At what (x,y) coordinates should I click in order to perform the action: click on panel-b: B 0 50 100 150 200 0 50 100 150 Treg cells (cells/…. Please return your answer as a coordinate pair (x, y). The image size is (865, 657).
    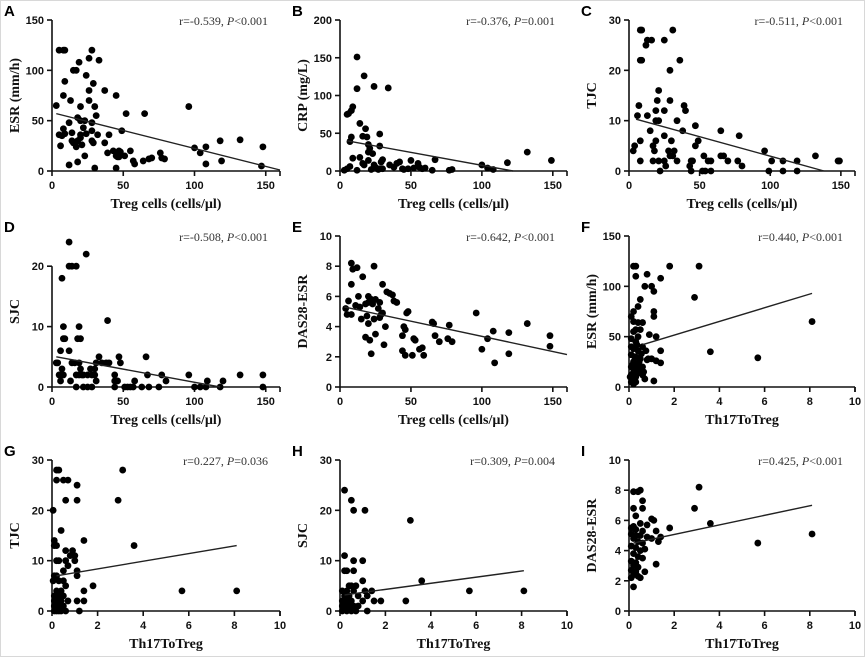
    Looking at the image, I should click on (430, 107).